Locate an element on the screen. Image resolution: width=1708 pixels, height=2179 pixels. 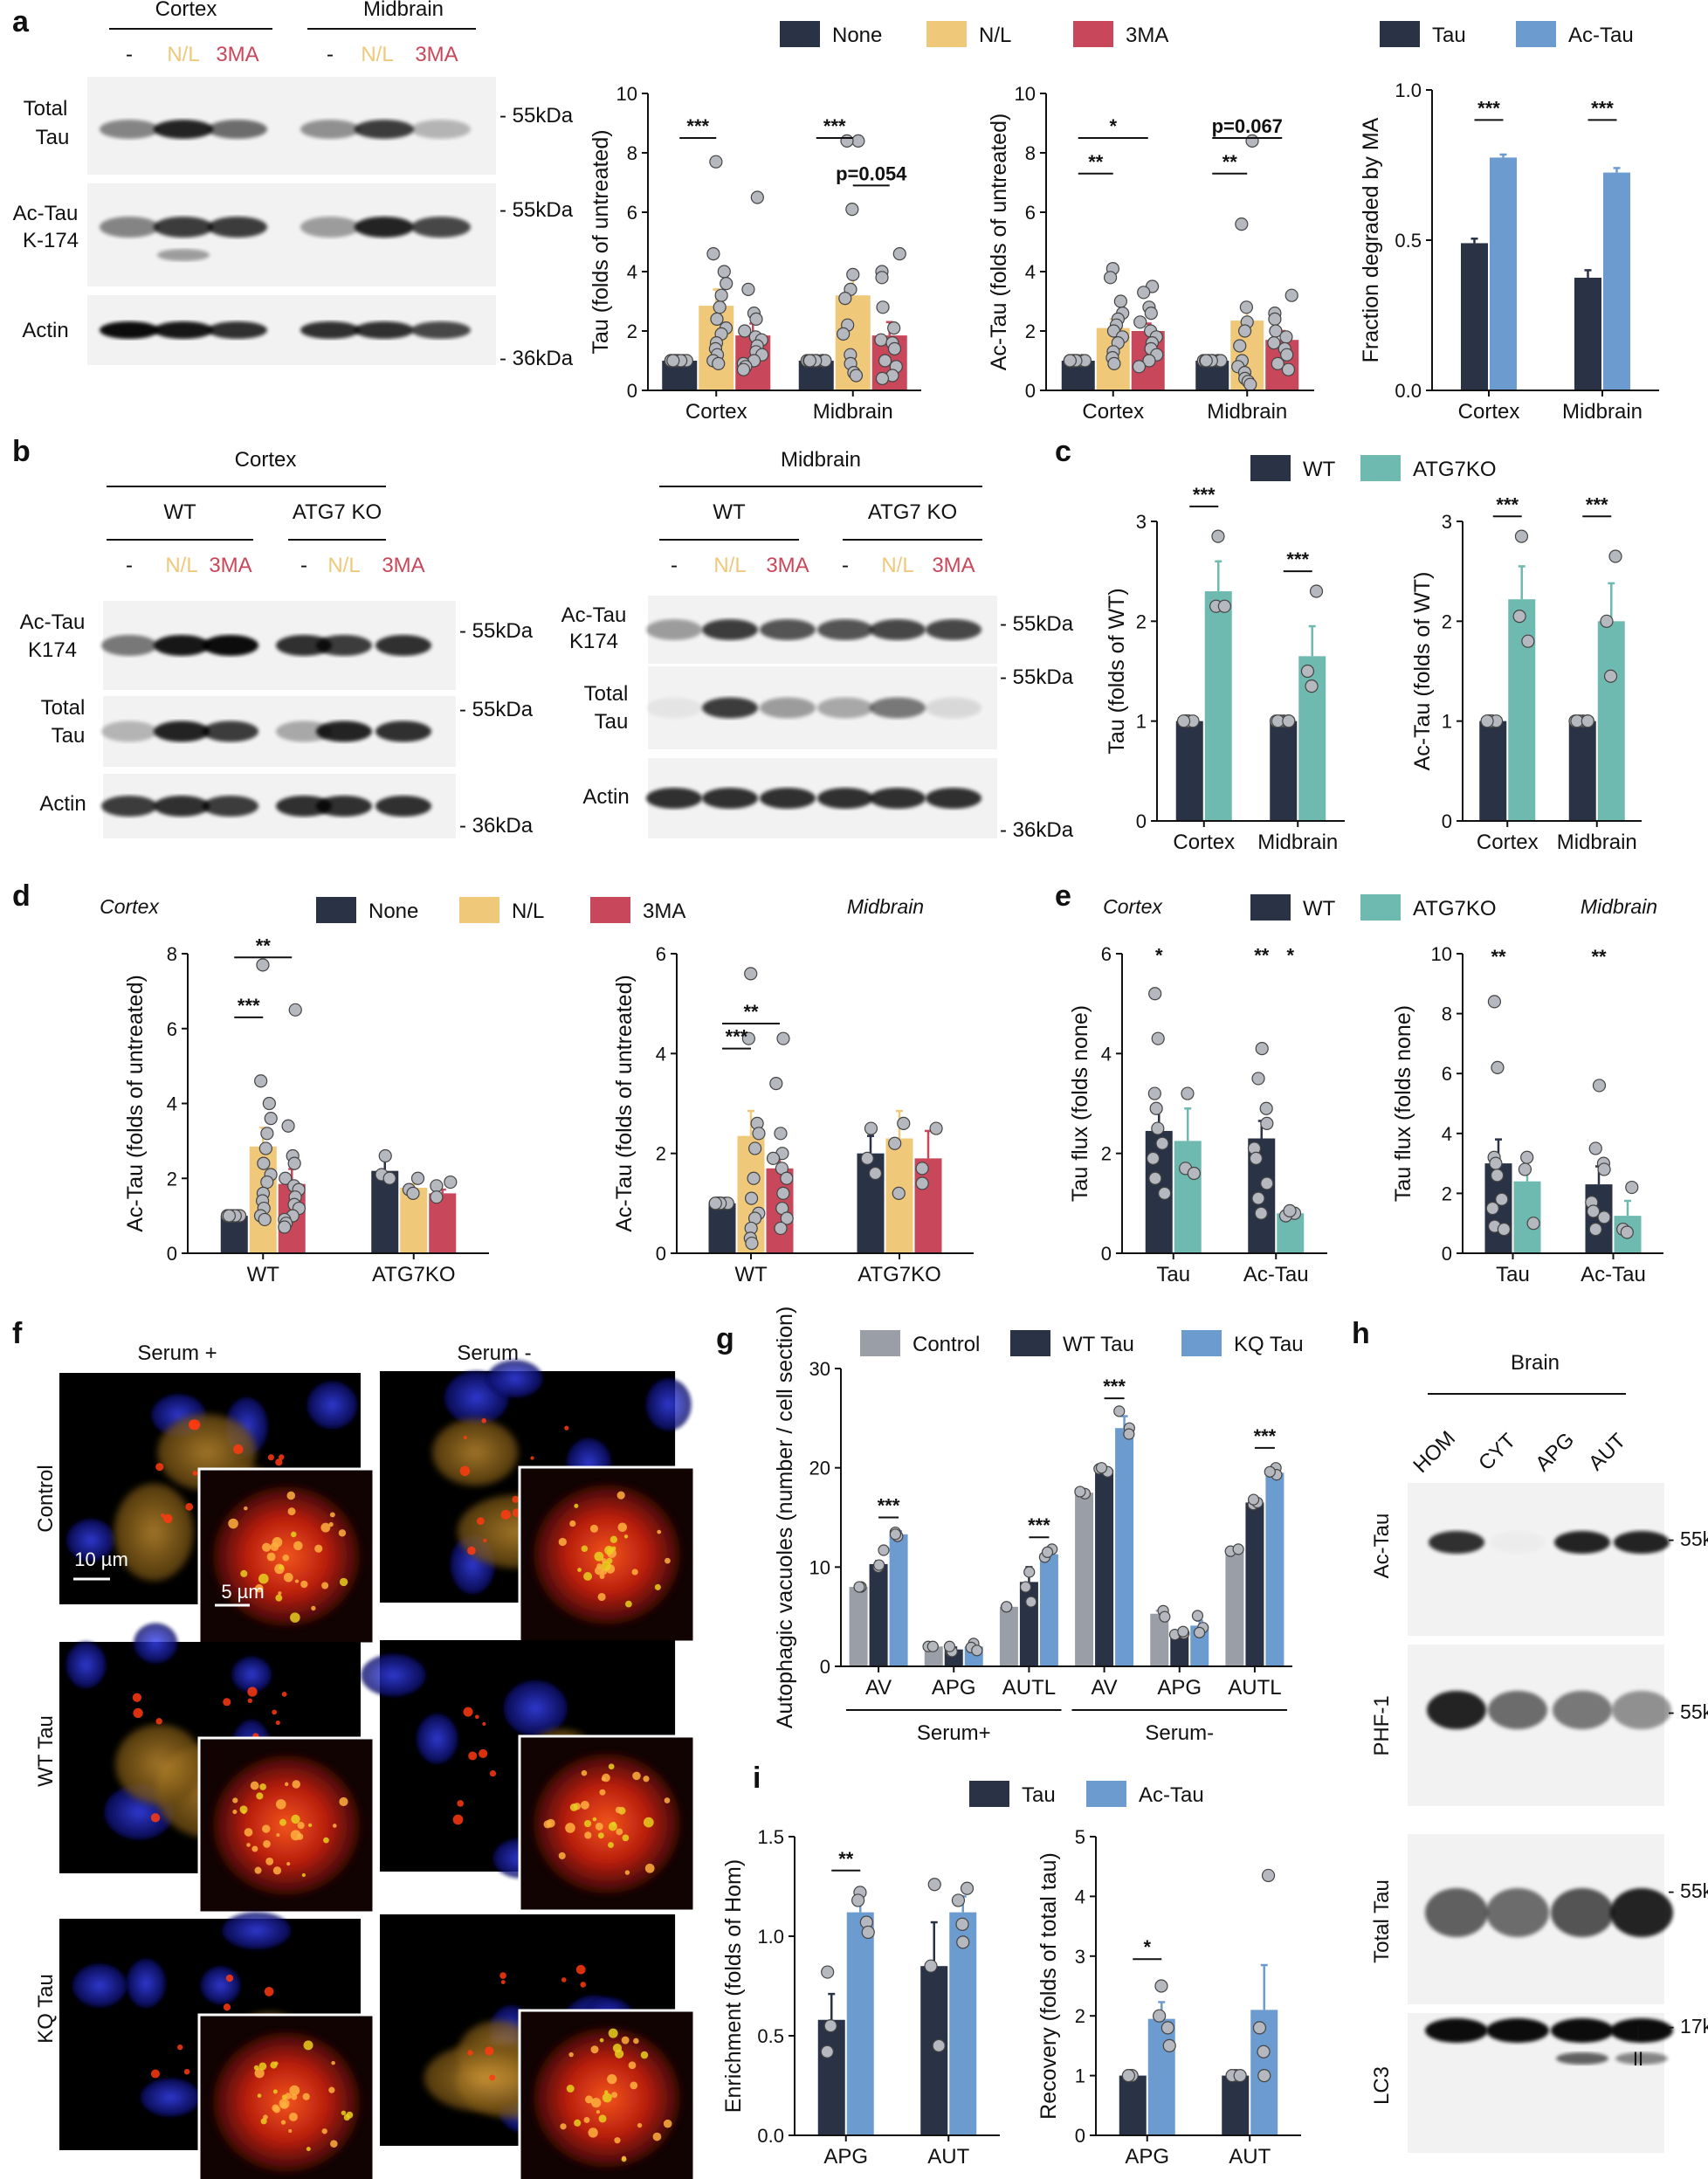
significance-label: *** is located at coordinates (1602, 108).